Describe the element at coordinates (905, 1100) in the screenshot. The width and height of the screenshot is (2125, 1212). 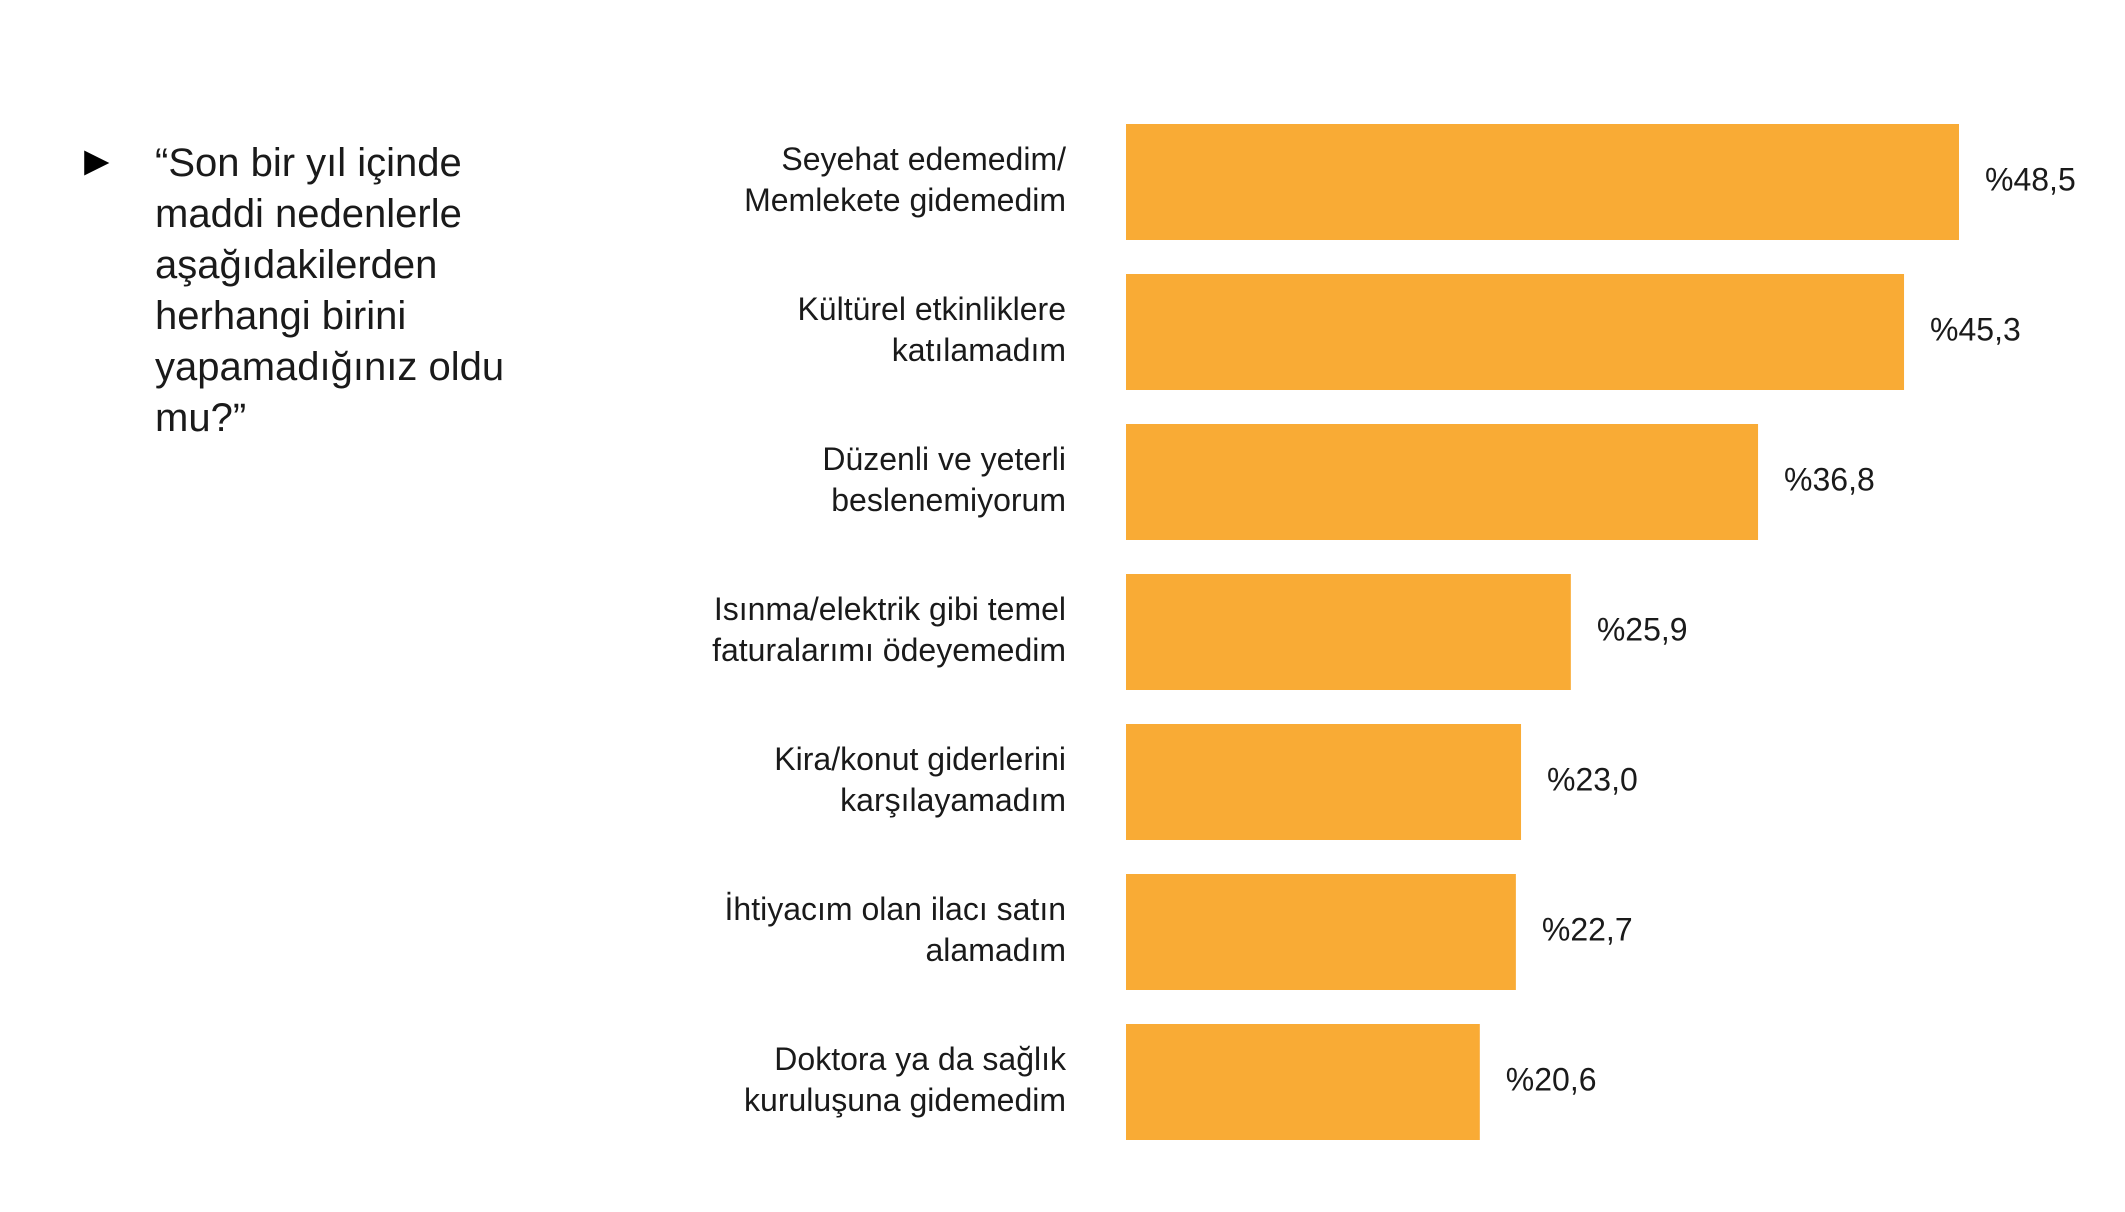
I see `category-label-line: kuruluşuna gidemedim` at that location.